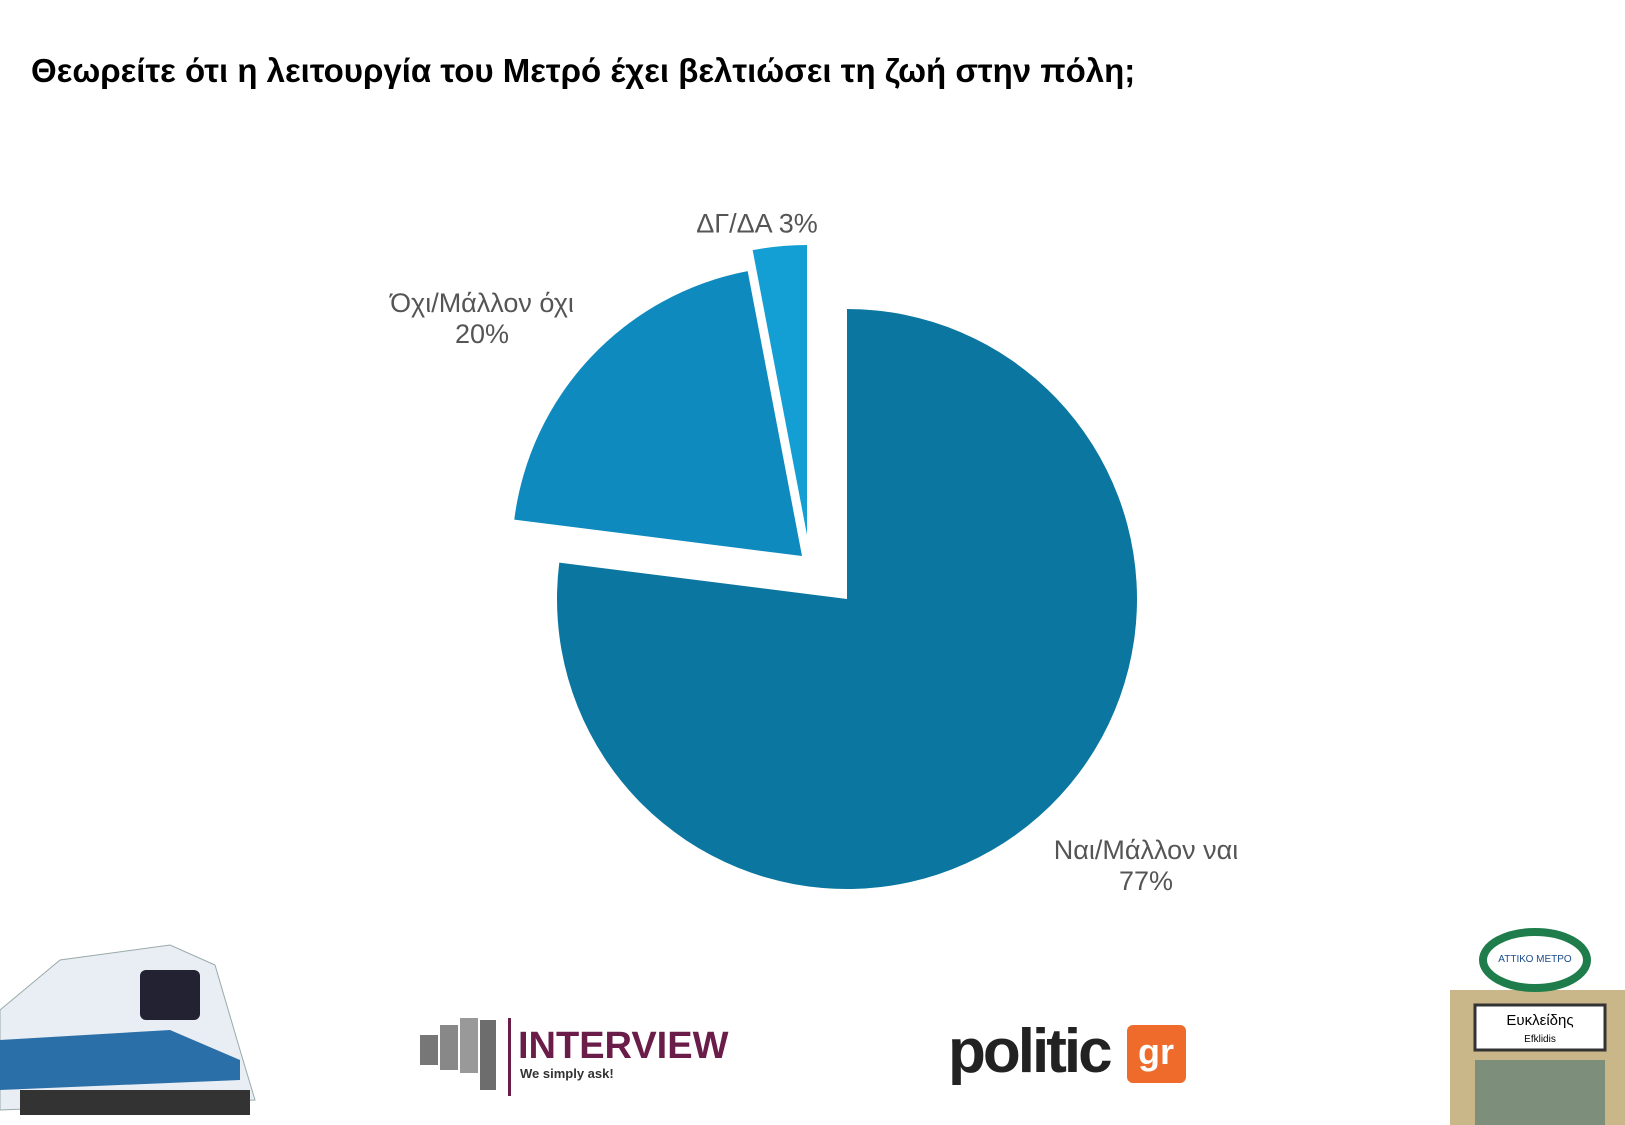 The height and width of the screenshot is (1125, 1625). What do you see at coordinates (734, 223) in the screenshot?
I see `category-label: ΔΓ/ΔΑ` at bounding box center [734, 223].